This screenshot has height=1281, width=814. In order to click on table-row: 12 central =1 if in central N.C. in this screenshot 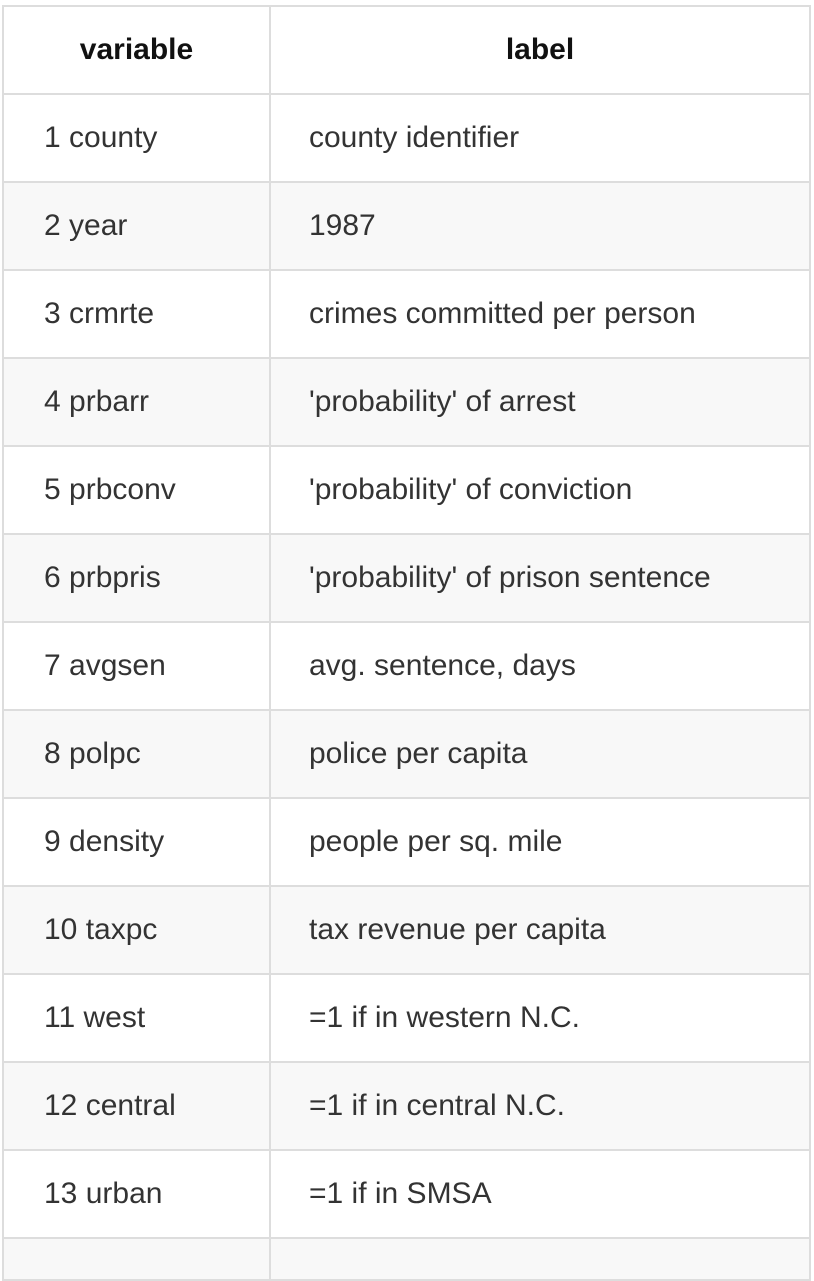, I will do `click(406, 1106)`.